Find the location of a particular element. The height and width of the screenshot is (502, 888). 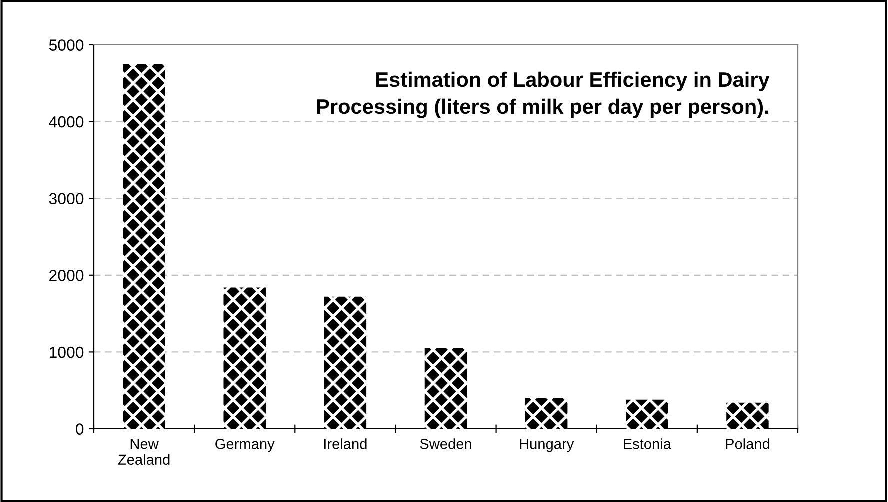

y-tick-label: 1000 is located at coordinates (67, 352).